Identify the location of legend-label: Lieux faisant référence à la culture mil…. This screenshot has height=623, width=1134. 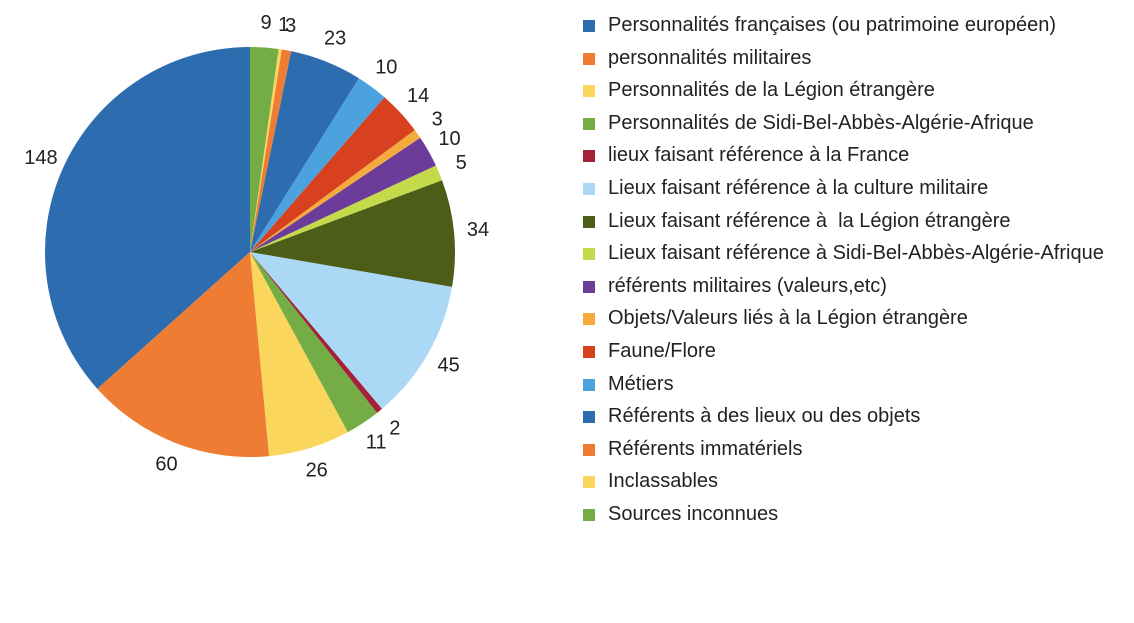
(798, 187).